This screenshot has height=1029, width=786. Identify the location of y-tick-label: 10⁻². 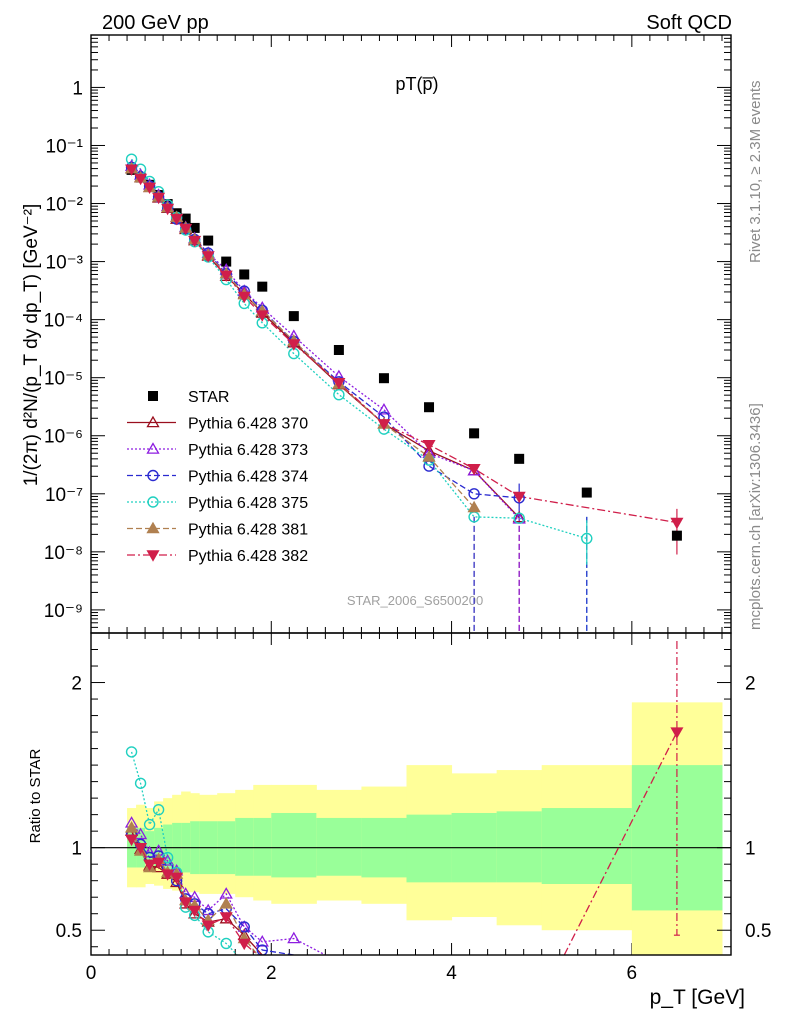
(65, 205).